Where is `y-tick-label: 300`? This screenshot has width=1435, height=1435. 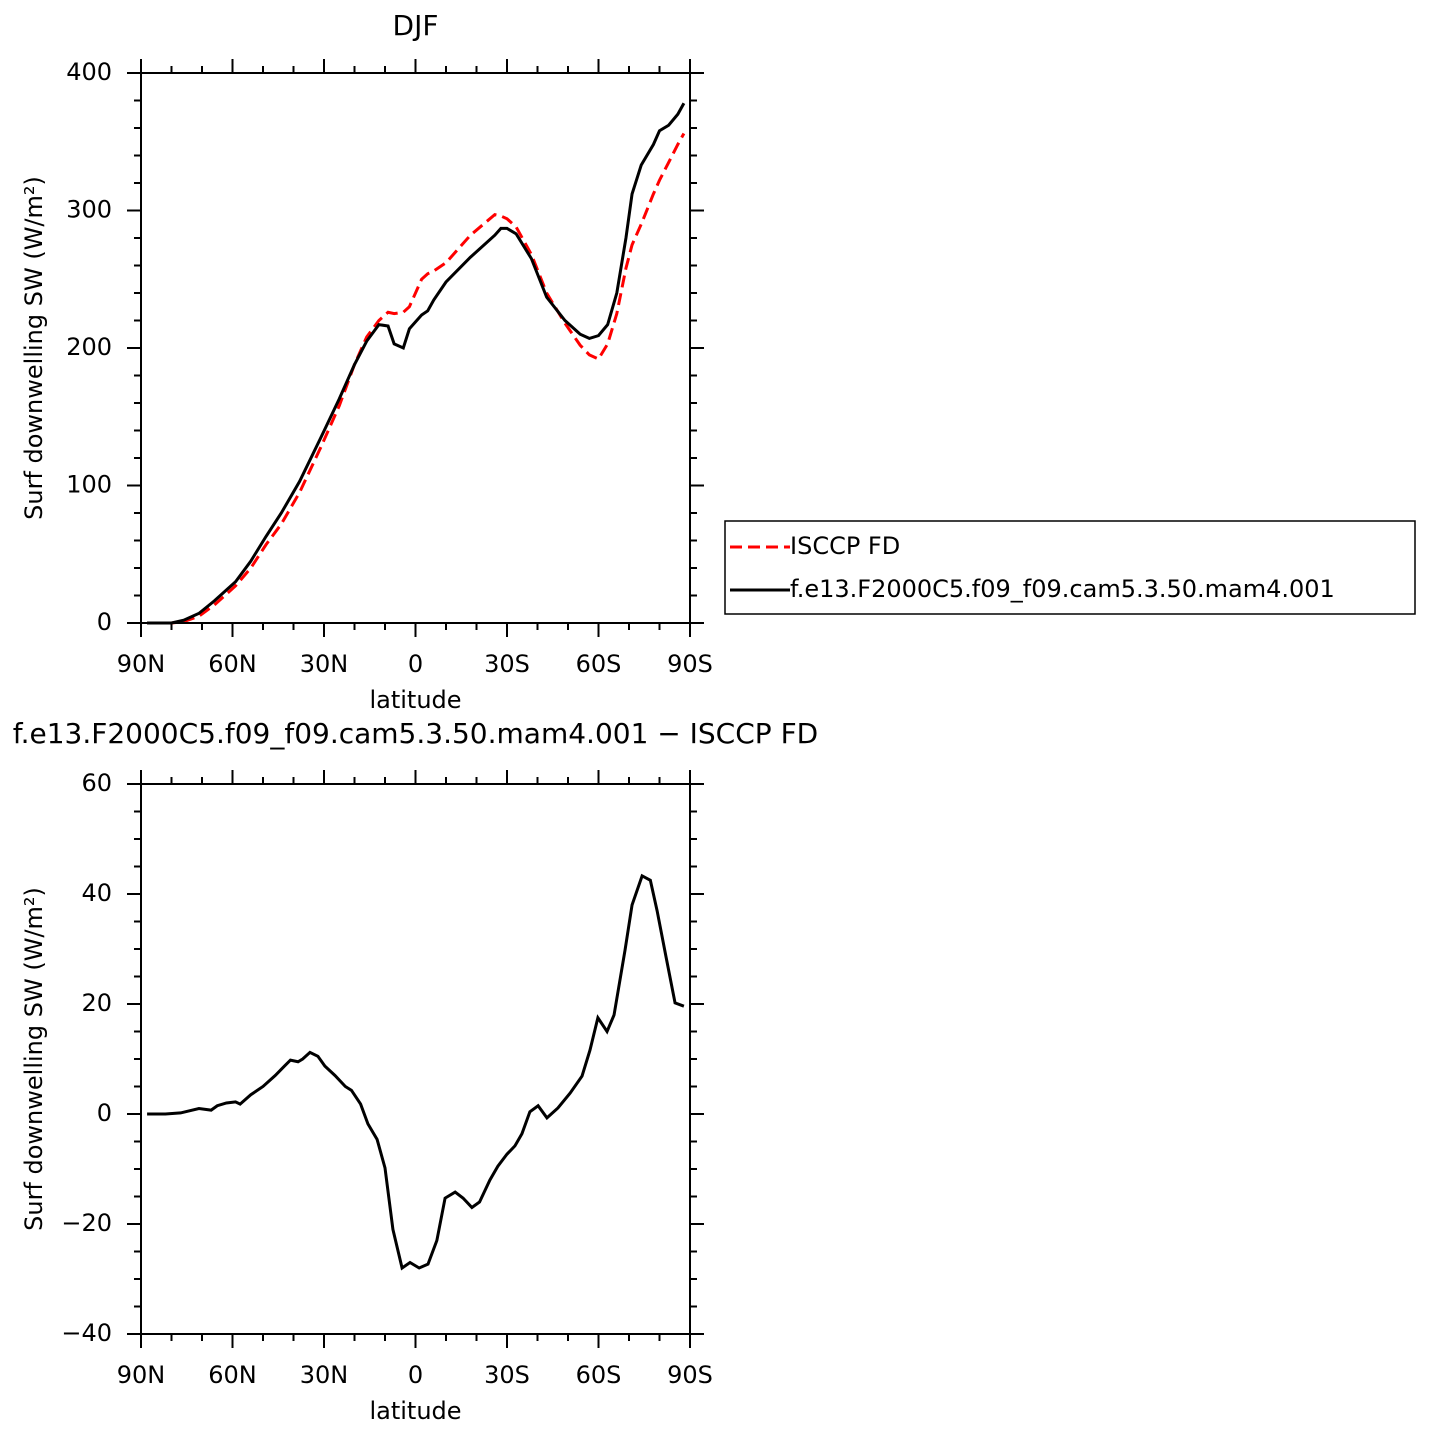 y-tick-label: 300 is located at coordinates (89, 210).